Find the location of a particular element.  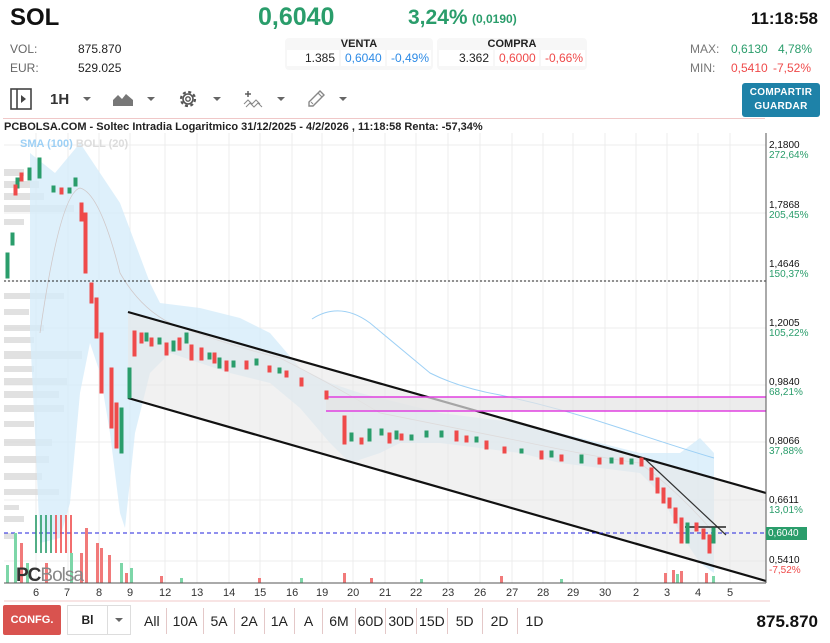

venta-box: VENTA 1.385 0,6040 -0,49% is located at coordinates (359, 54).